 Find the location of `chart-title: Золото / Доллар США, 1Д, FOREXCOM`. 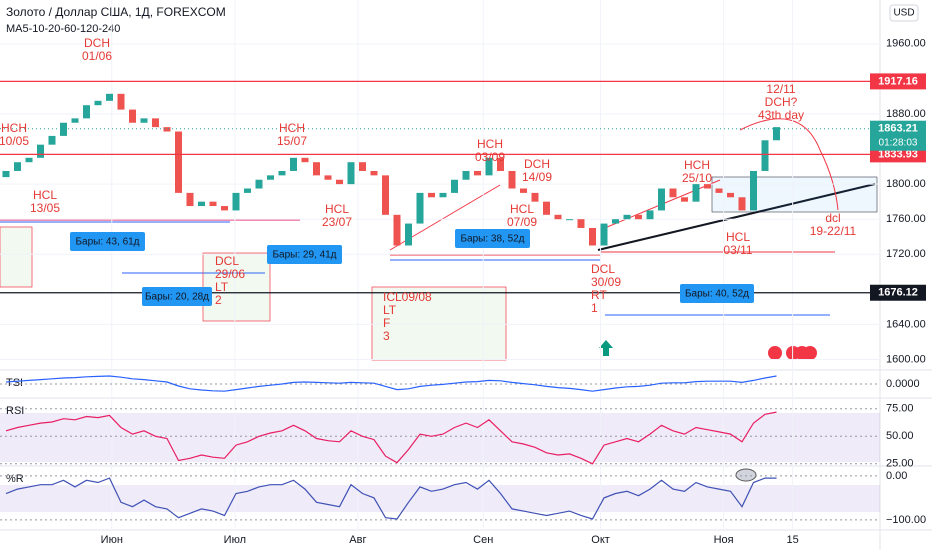

chart-title: Золото / Доллар США, 1Д, FOREXCOM is located at coordinates (116, 12).